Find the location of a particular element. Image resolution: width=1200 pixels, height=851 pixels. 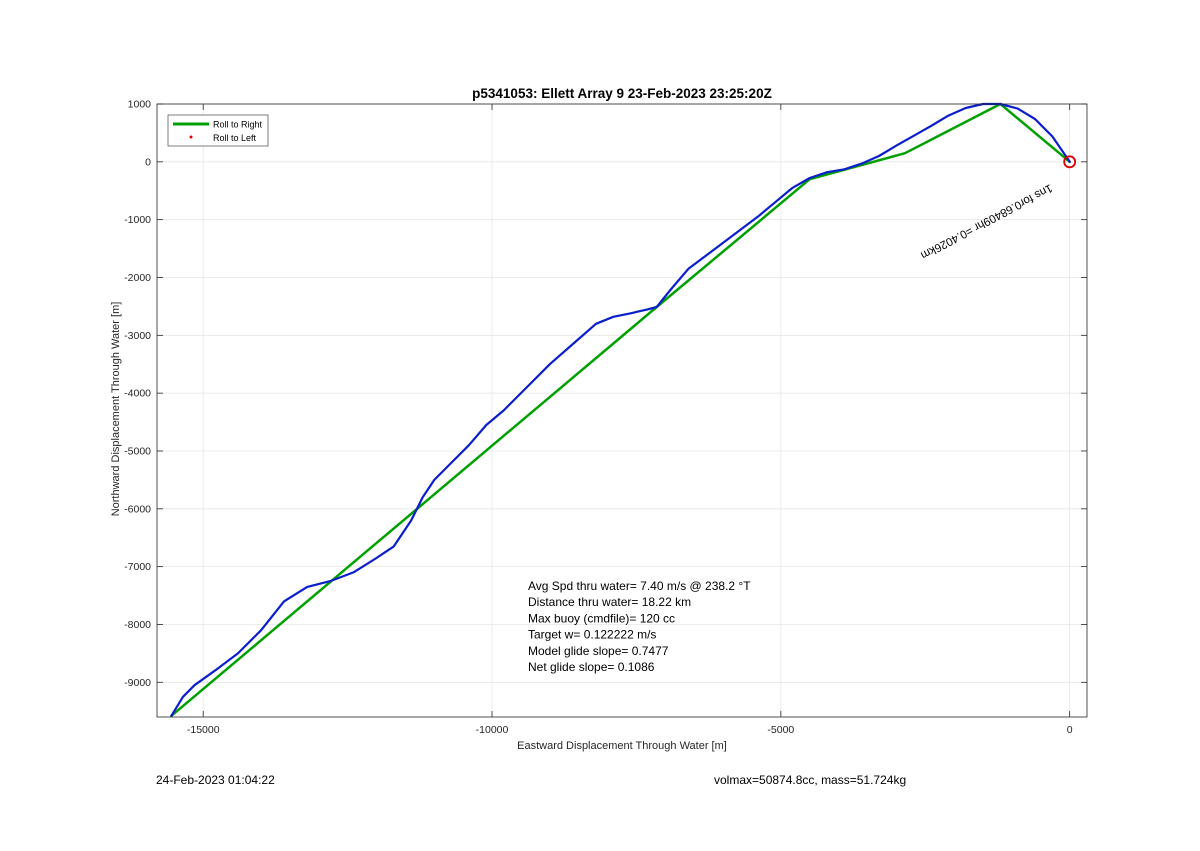

y-tick-label: -7000 is located at coordinates (137, 567).